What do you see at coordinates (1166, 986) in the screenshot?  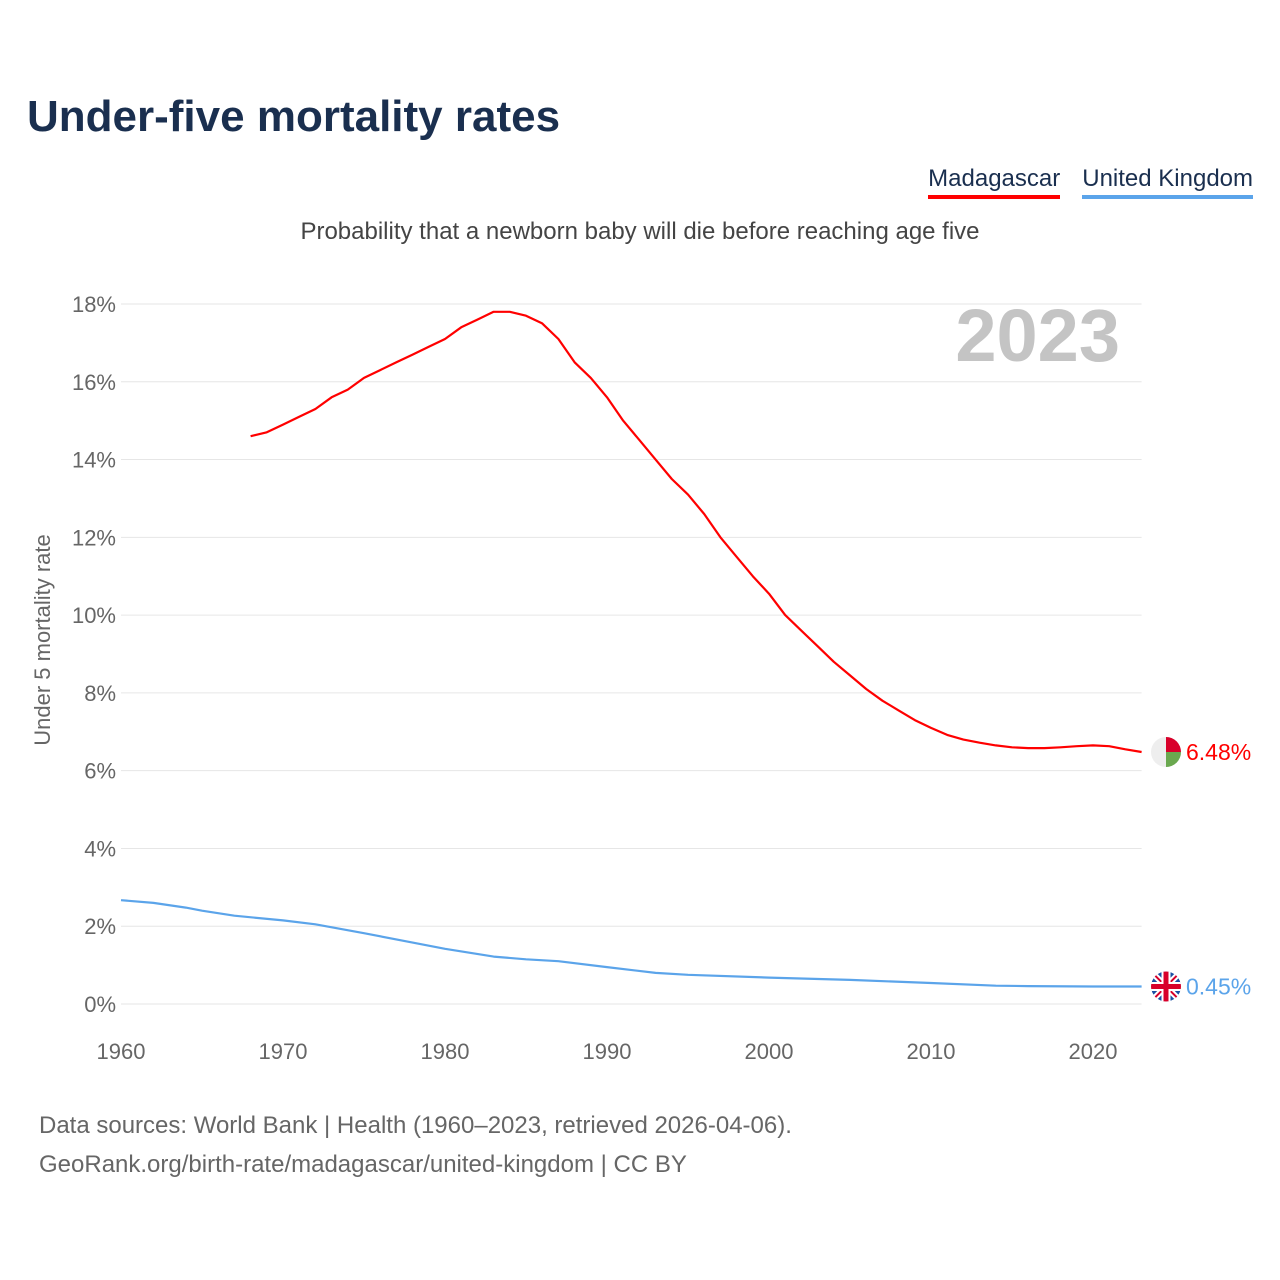 I see `uk-flag-icon` at bounding box center [1166, 986].